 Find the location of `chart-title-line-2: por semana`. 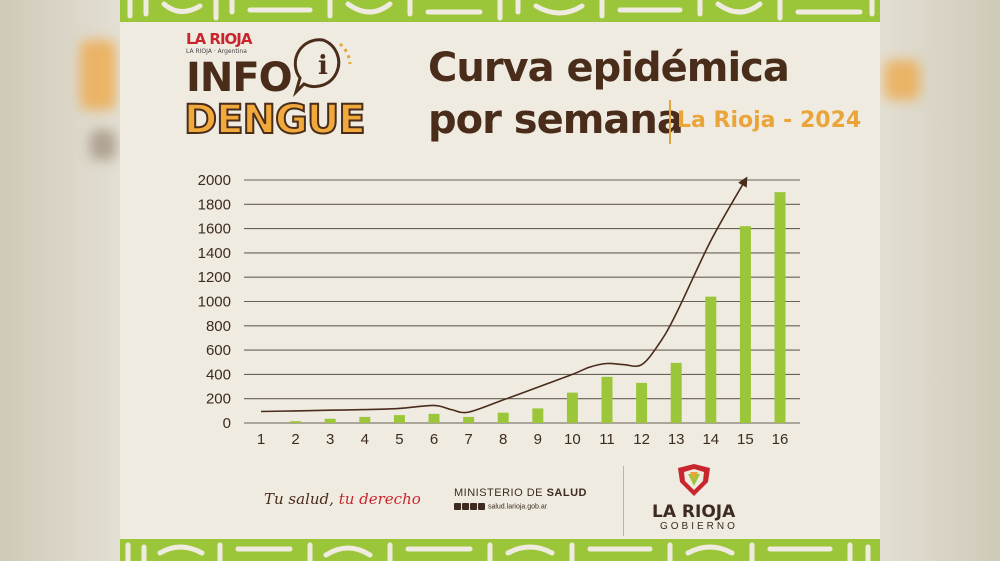

chart-title-line-2: por semana is located at coordinates (556, 120).